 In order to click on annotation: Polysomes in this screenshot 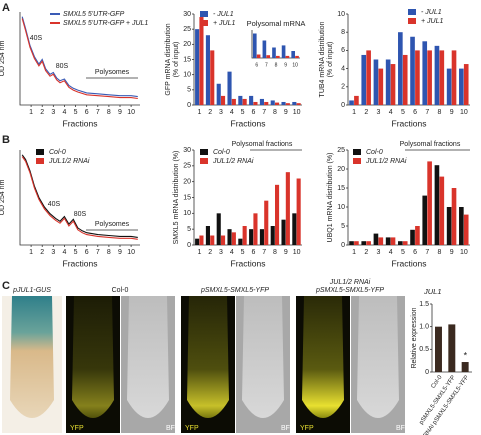, I will do `click(112, 72)`.